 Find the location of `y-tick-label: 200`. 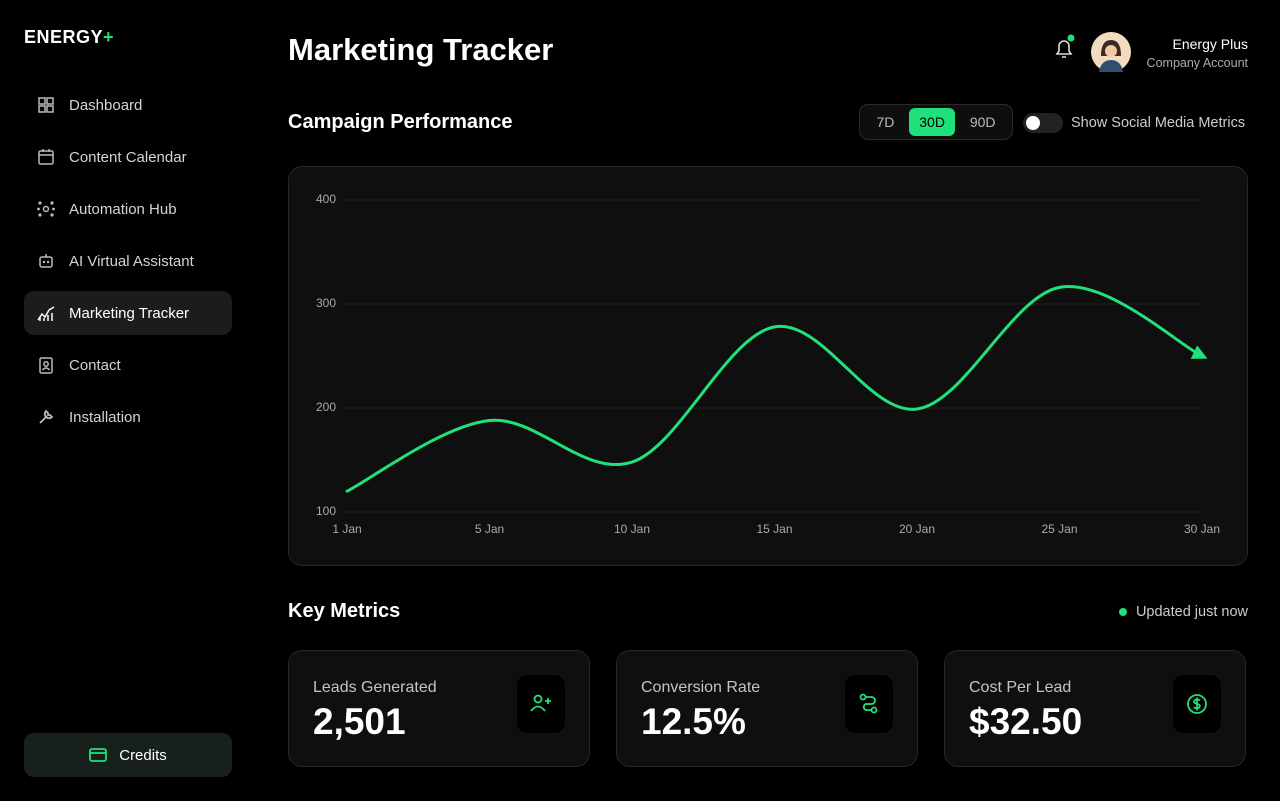

y-tick-label: 200 is located at coordinates (326, 407).